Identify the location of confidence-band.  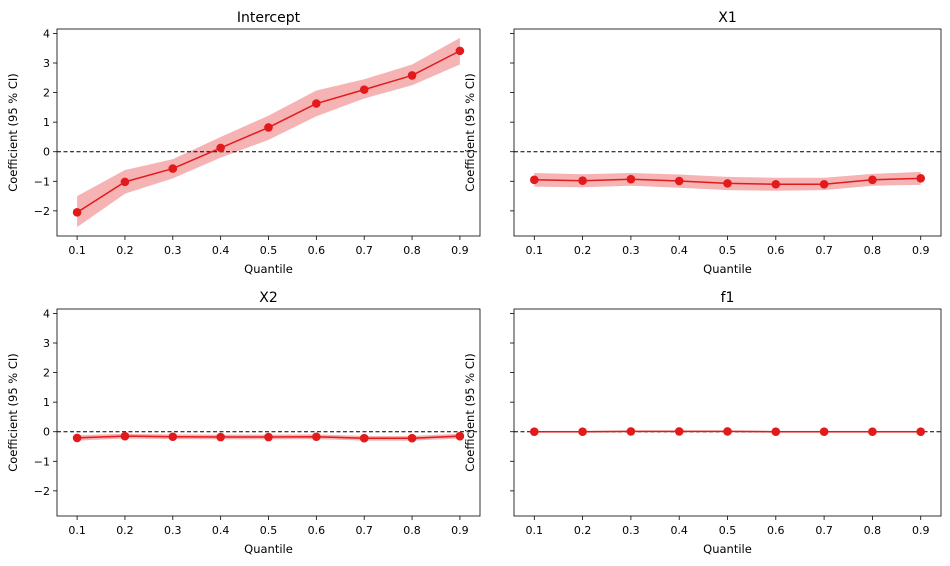
(268, 132).